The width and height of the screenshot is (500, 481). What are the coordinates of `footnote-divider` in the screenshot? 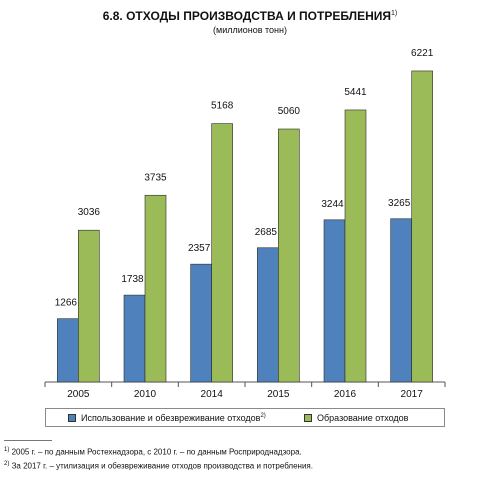 It's located at (28, 440).